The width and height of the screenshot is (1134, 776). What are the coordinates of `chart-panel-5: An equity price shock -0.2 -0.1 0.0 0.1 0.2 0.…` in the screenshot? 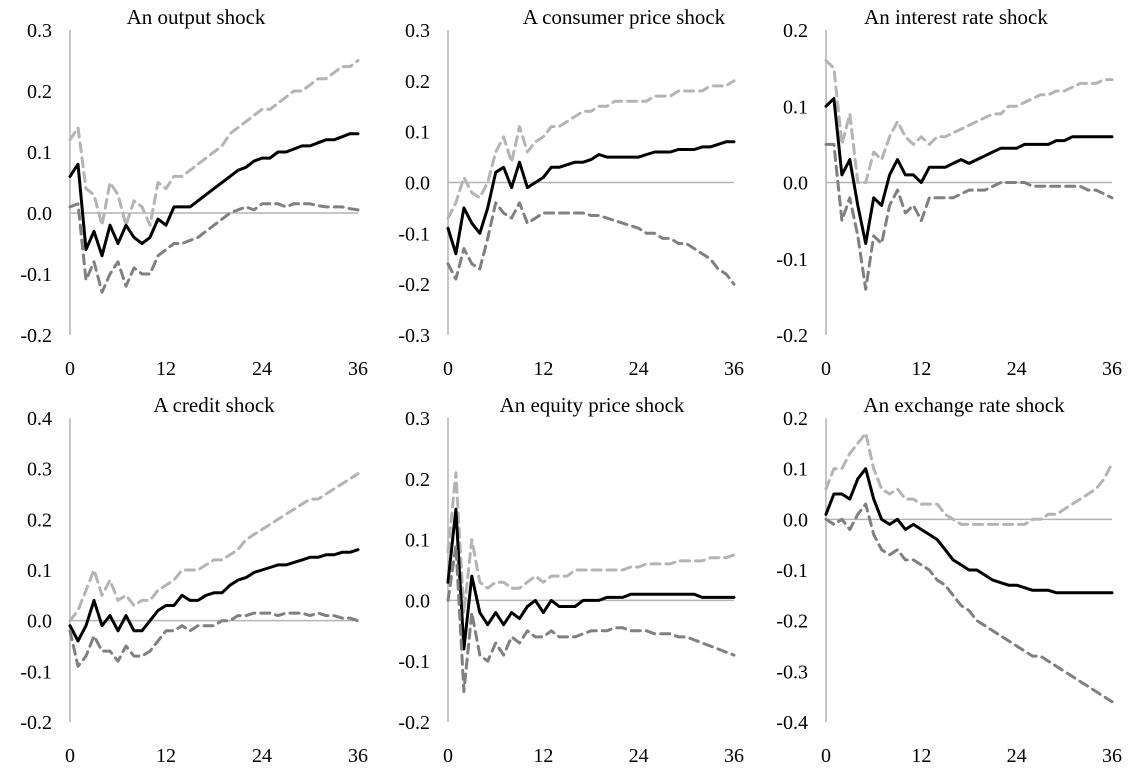 It's located at (571, 580).